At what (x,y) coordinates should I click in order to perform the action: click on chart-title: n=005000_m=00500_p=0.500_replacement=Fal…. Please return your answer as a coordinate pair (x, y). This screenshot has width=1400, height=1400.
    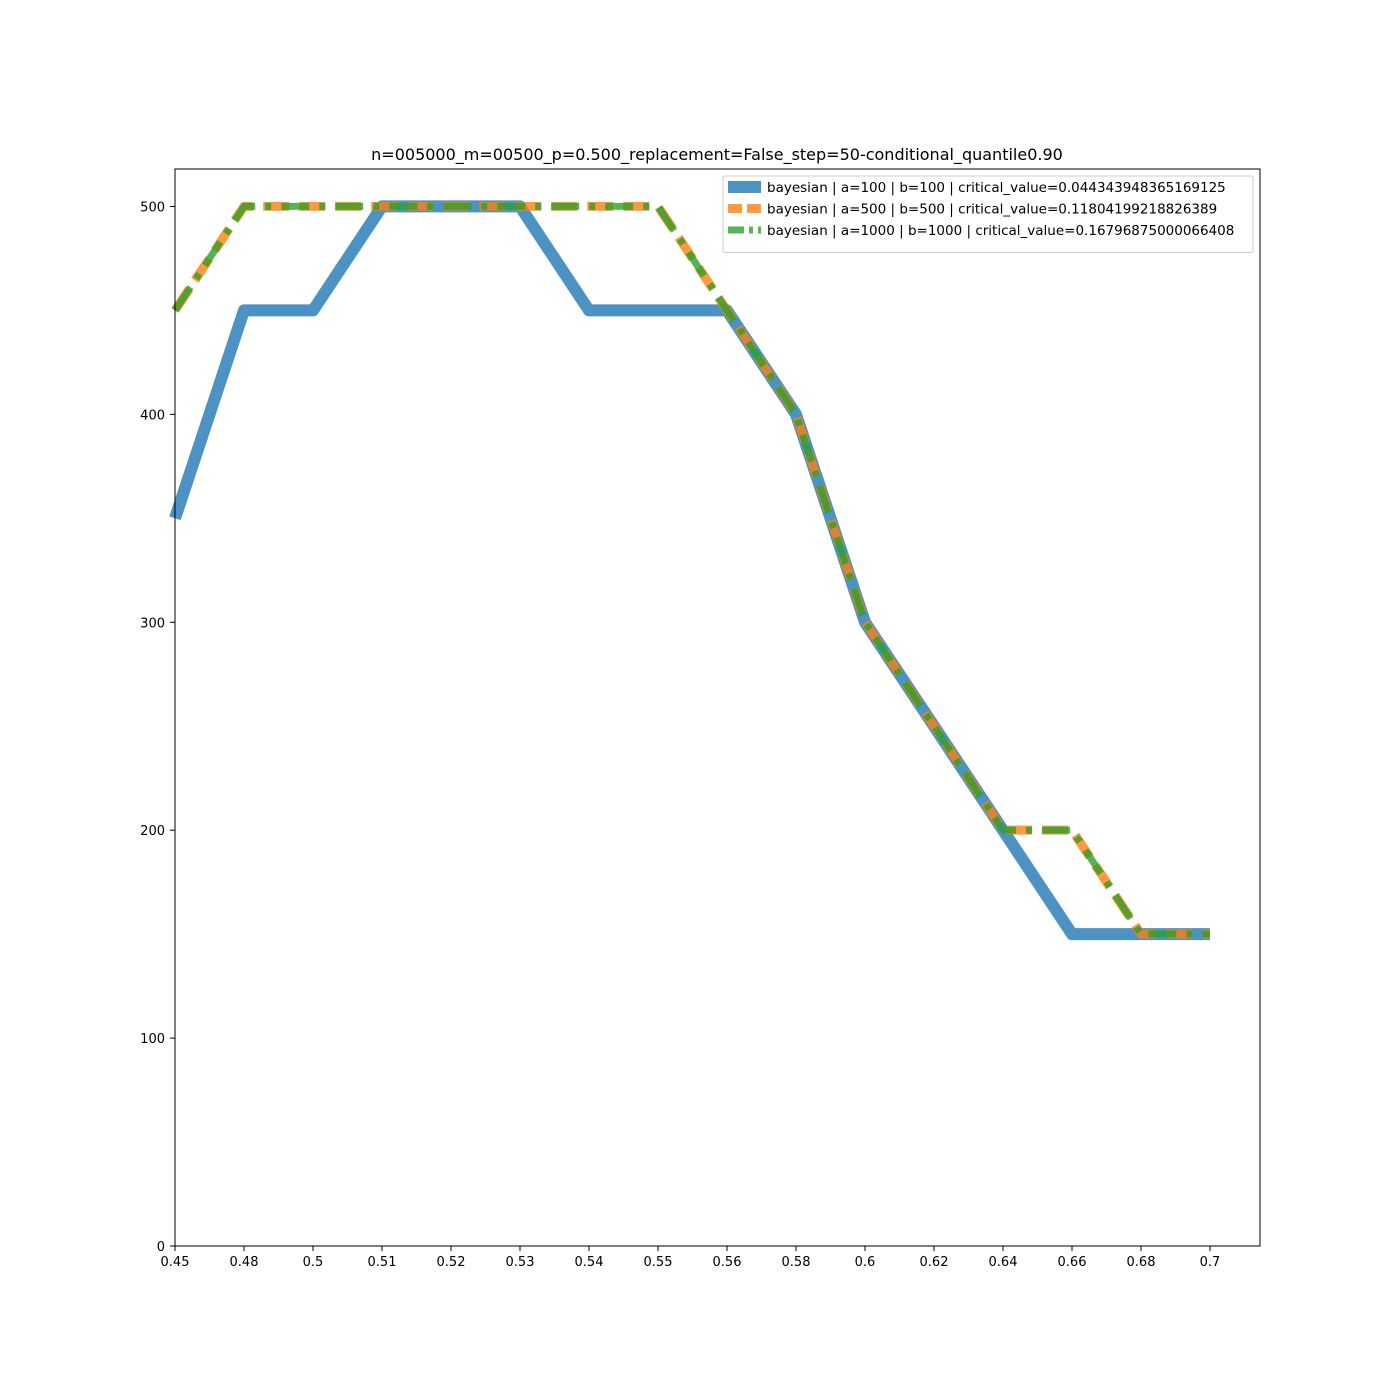
    Looking at the image, I should click on (717, 155).